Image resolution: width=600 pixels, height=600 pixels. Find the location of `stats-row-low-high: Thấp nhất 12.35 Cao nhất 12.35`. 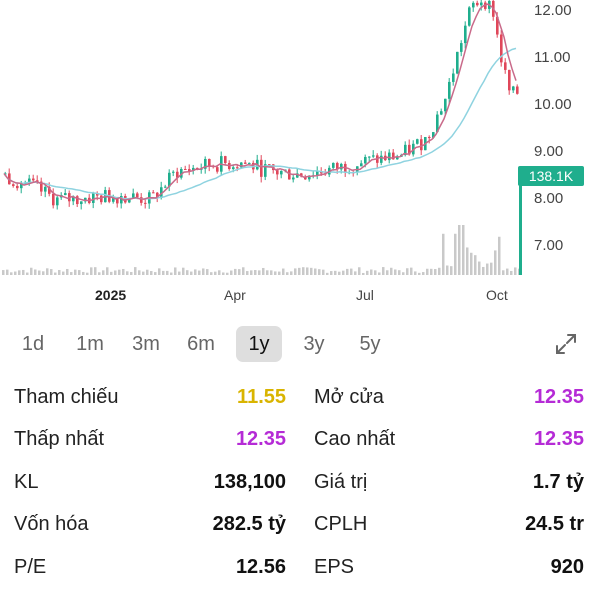

stats-row-low-high: Thấp nhất 12.35 Cao nhất 12.35 is located at coordinates (300, 449).